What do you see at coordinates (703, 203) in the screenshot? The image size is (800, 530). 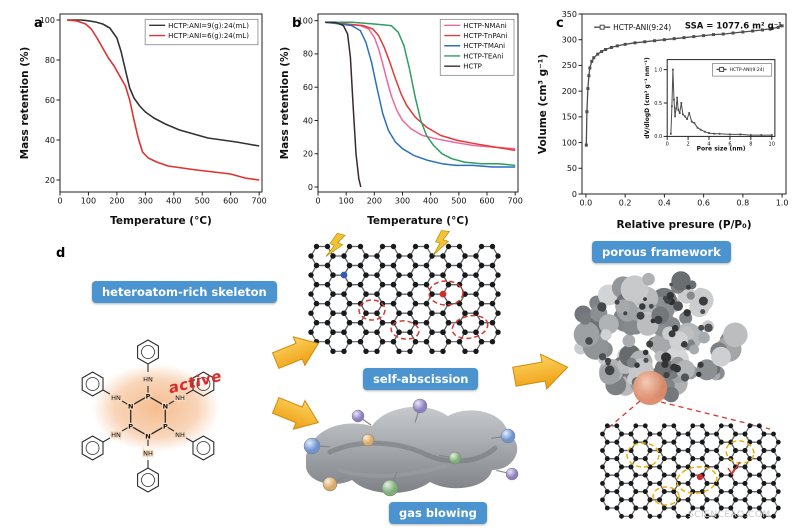 I see `svg-text: 0.6` at bounding box center [703, 203].